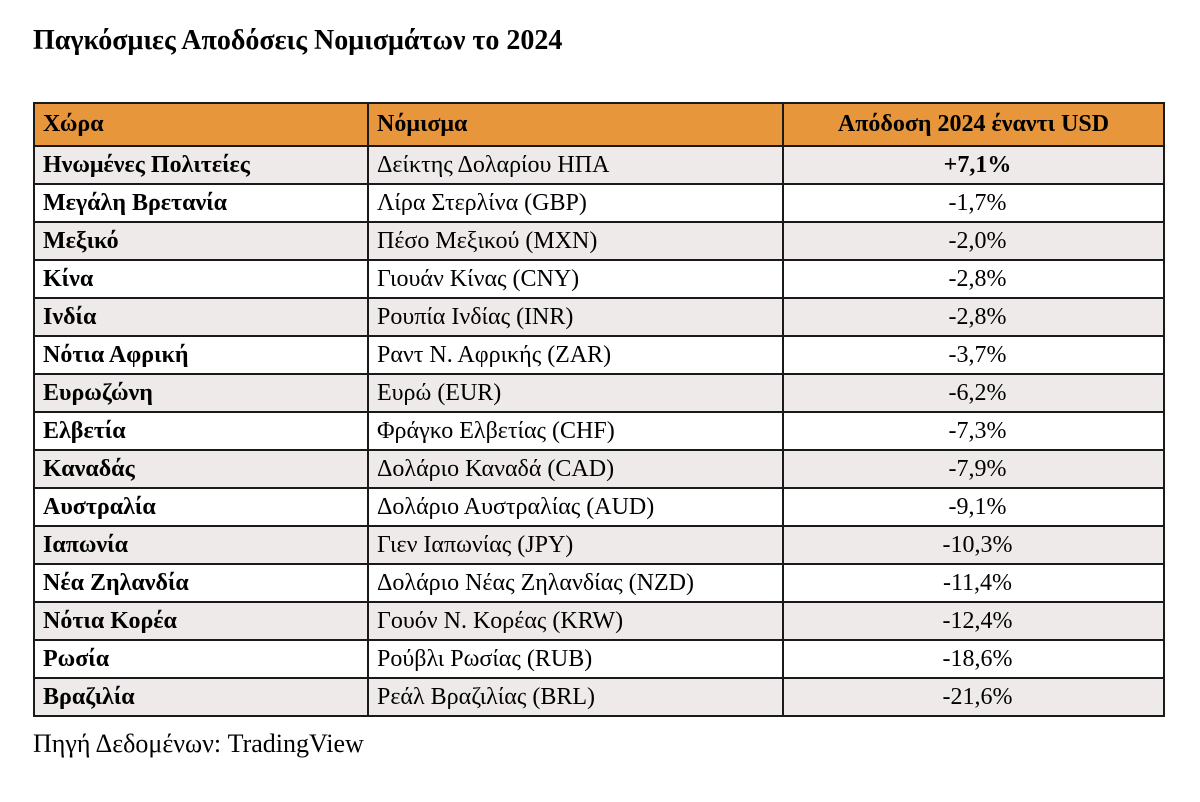 The height and width of the screenshot is (802, 1200). What do you see at coordinates (201, 697) in the screenshot?
I see `country-cell: Βραζιλία` at bounding box center [201, 697].